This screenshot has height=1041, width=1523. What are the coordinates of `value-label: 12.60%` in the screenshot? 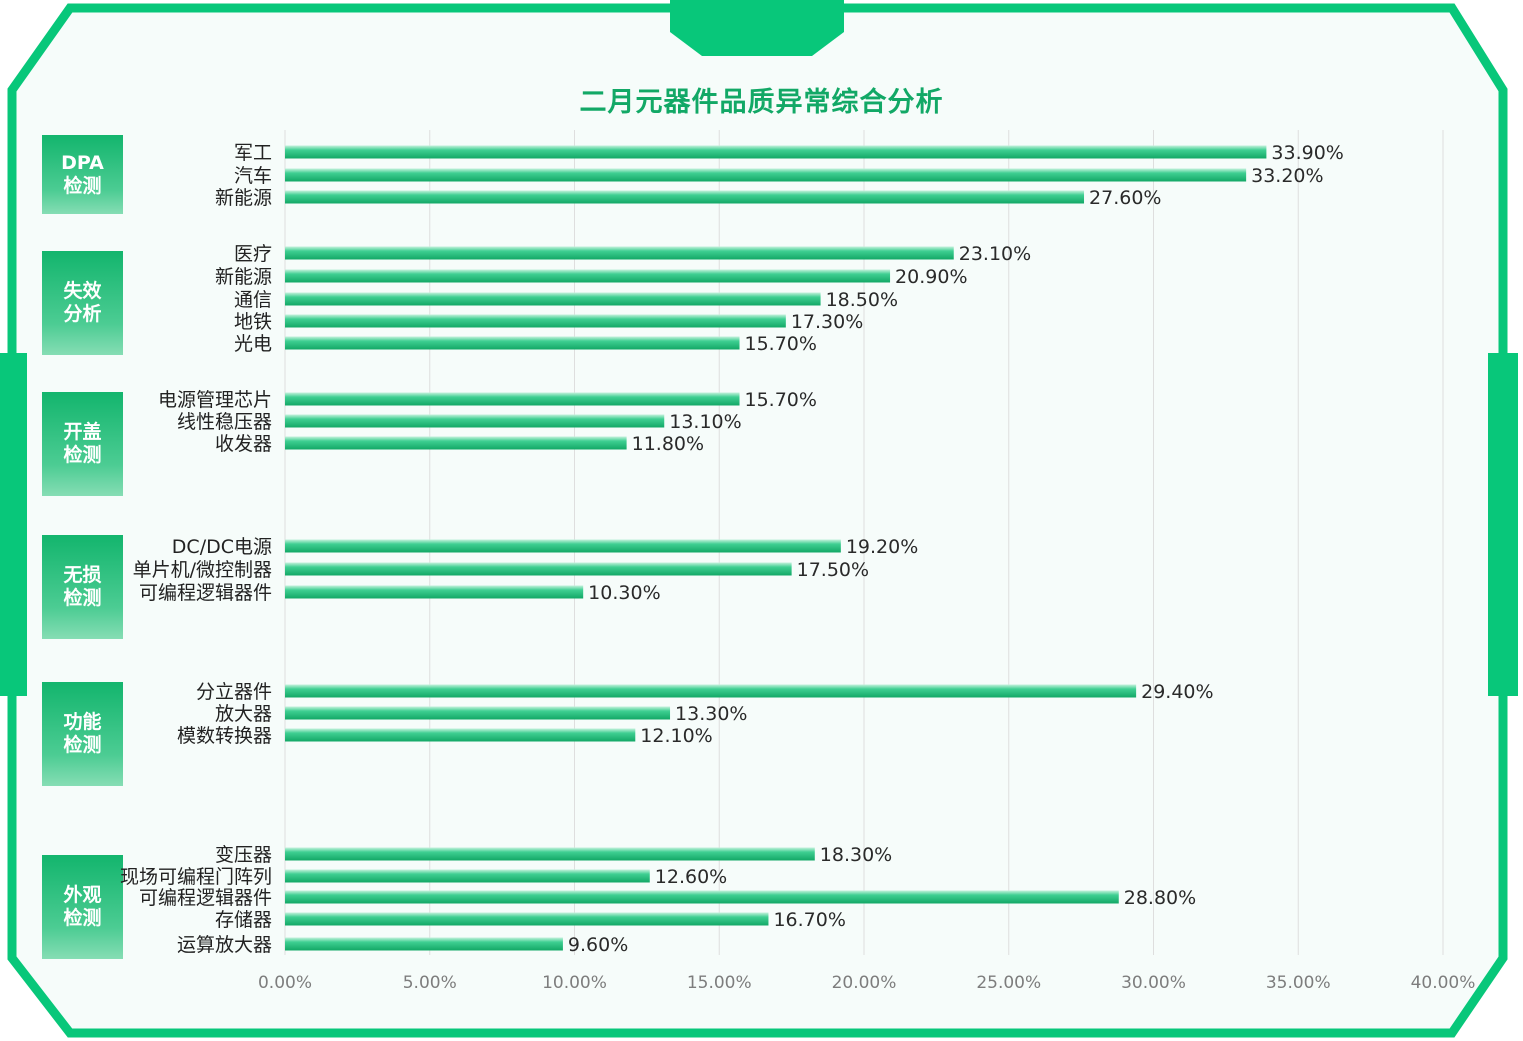 It's located at (691, 877).